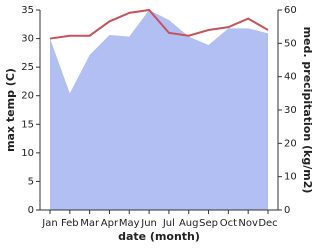  What do you see at coordinates (189, 223) in the screenshot?
I see `x-tick-label: Aug` at bounding box center [189, 223].